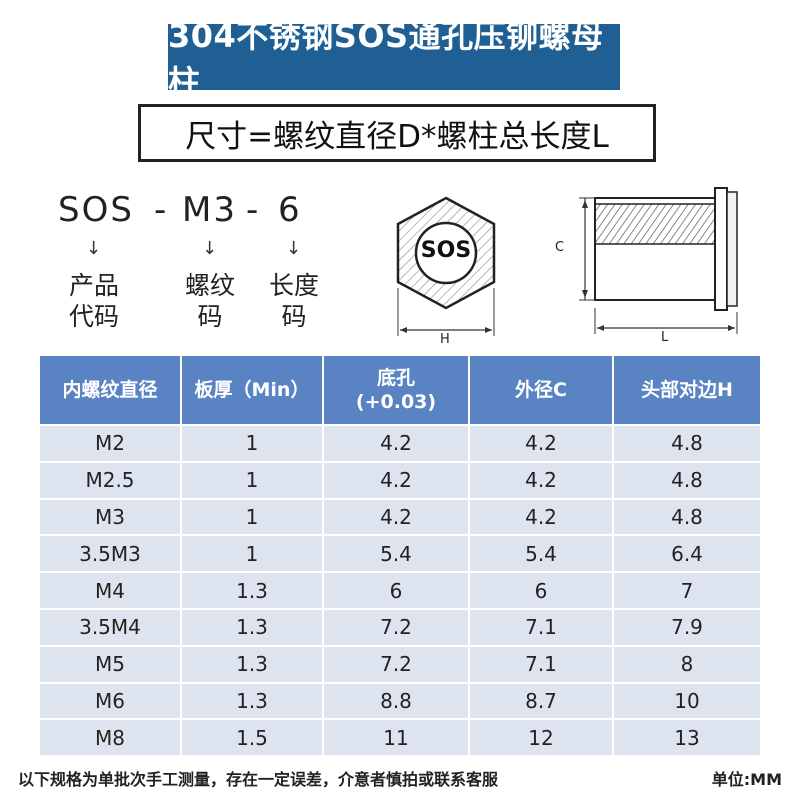  Describe the element at coordinates (111, 739) in the screenshot. I see `table-cell: M8` at that location.